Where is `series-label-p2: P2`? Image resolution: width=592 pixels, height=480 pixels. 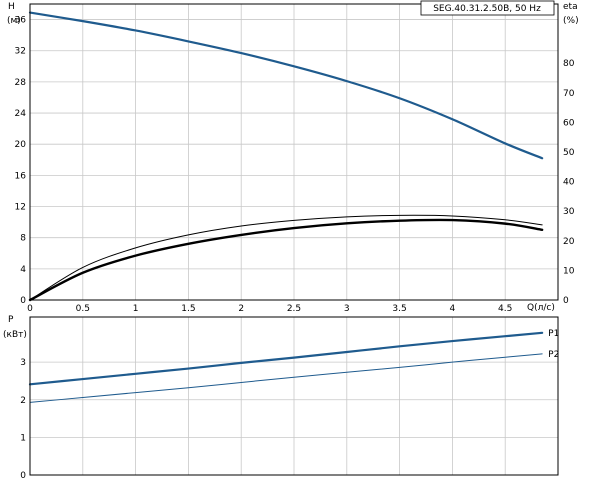 series-label-p2: P2 is located at coordinates (553, 355).